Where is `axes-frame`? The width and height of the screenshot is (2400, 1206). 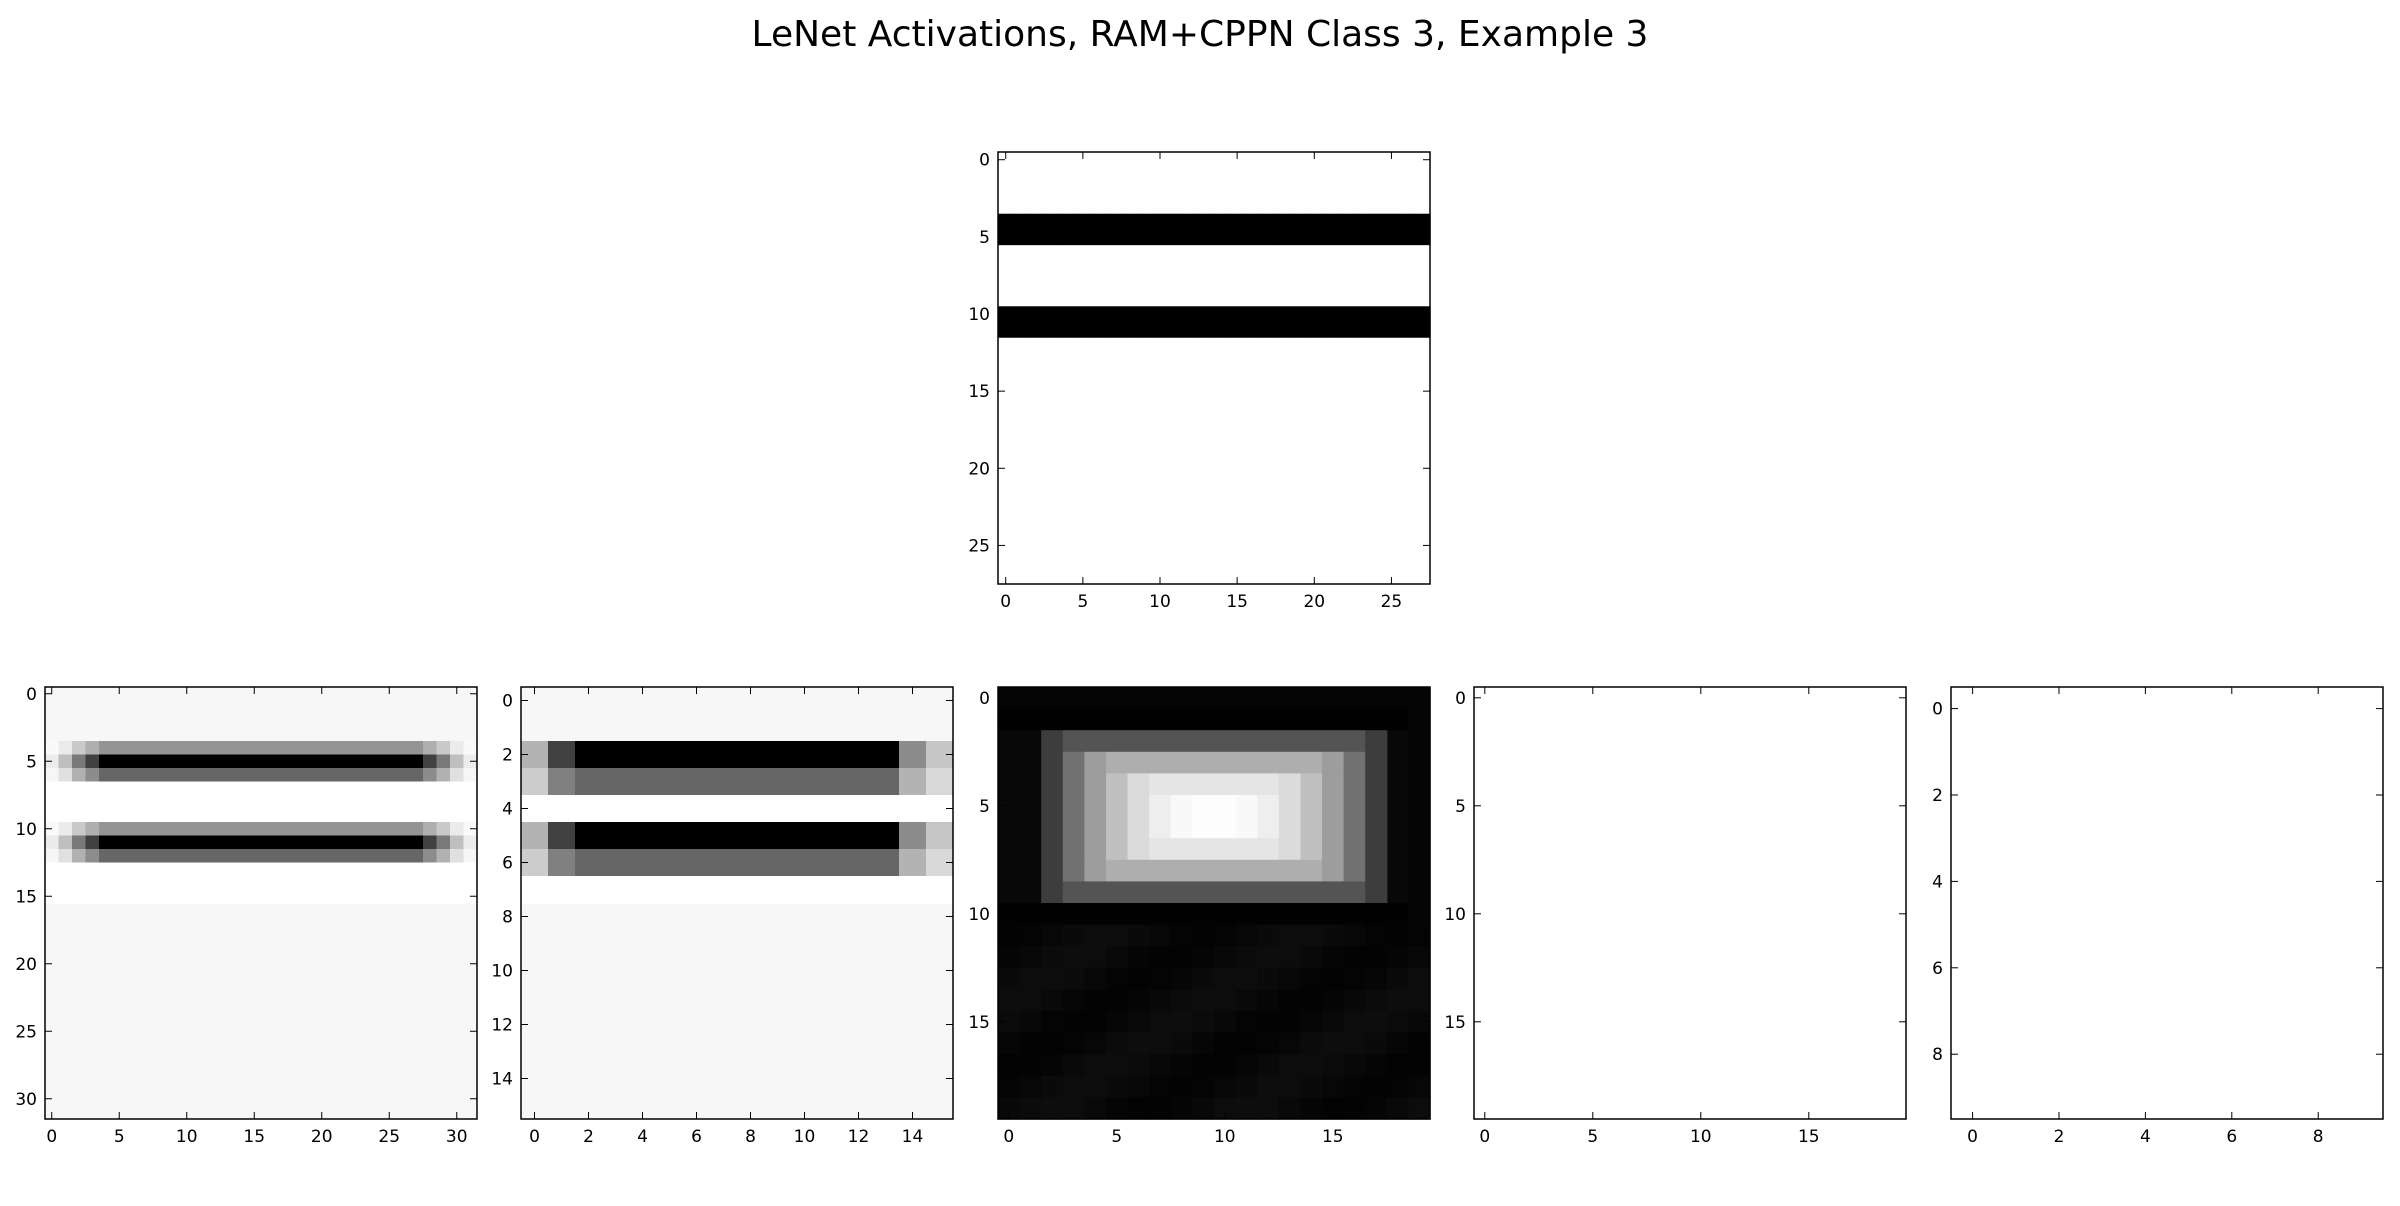 axes-frame is located at coordinates (261, 903).